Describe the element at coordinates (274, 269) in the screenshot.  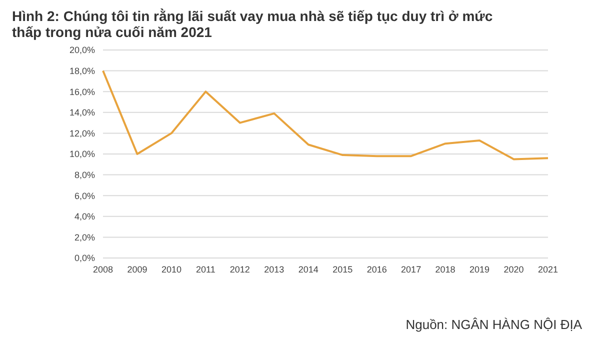
I see `x-tick-label: 2013` at that location.